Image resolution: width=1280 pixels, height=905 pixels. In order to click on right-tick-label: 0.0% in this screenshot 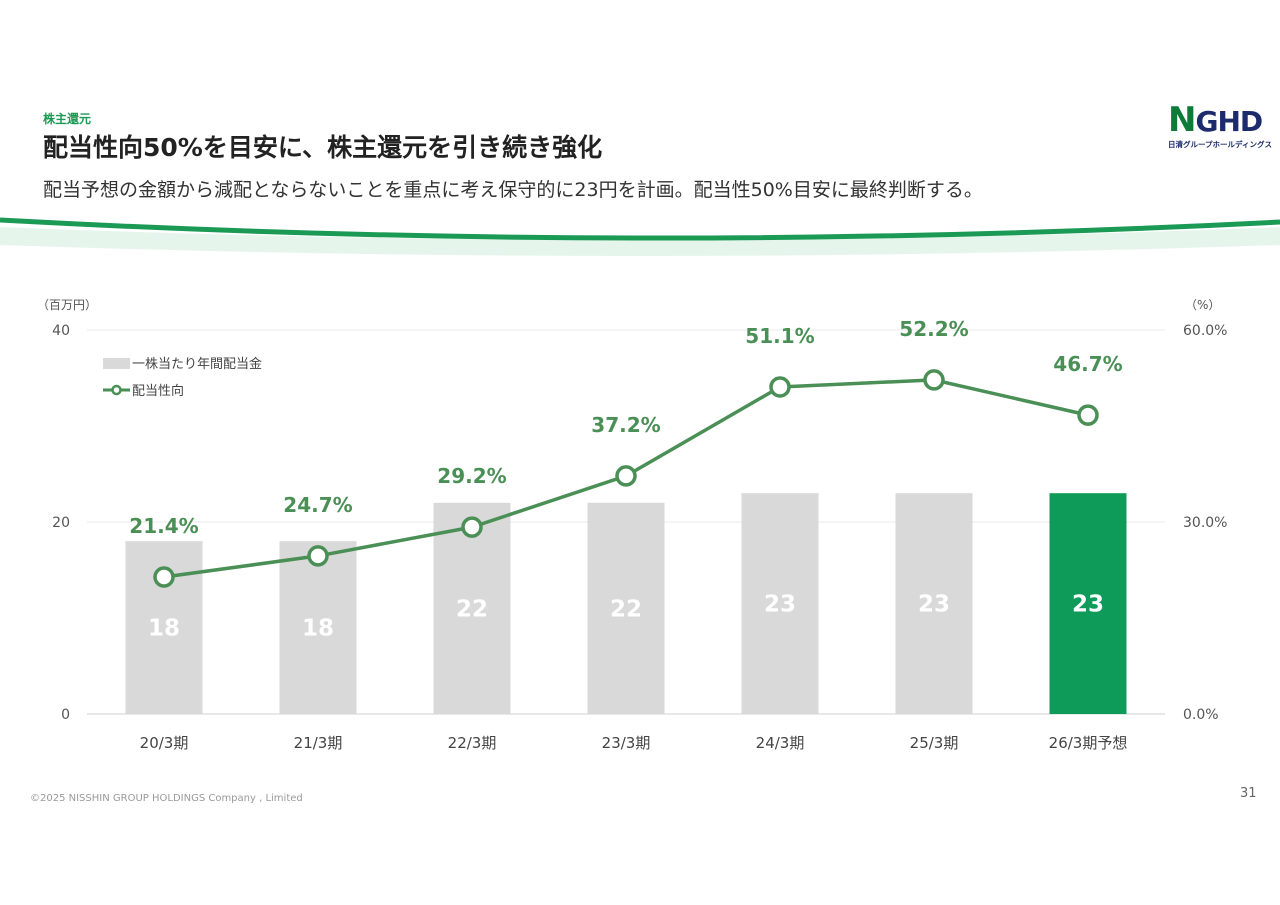, I will do `click(1201, 715)`.